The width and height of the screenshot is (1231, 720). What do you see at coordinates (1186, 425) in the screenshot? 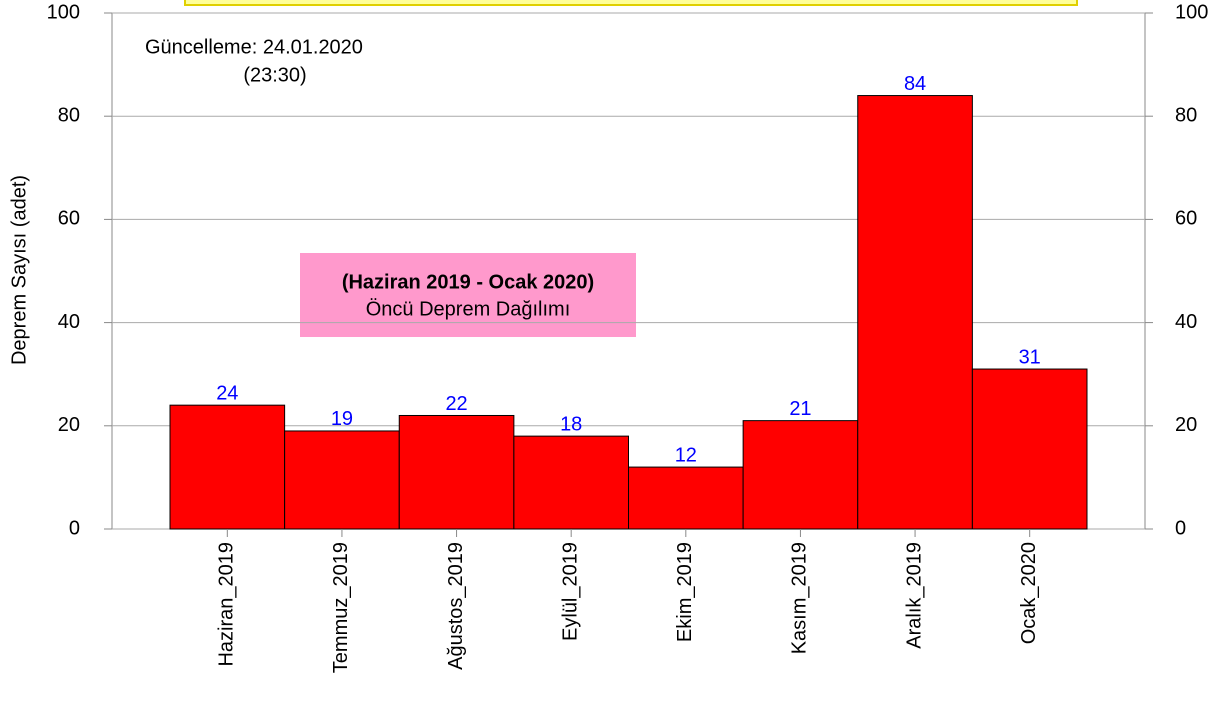
I see `y2-tick-label: 20` at bounding box center [1186, 425].